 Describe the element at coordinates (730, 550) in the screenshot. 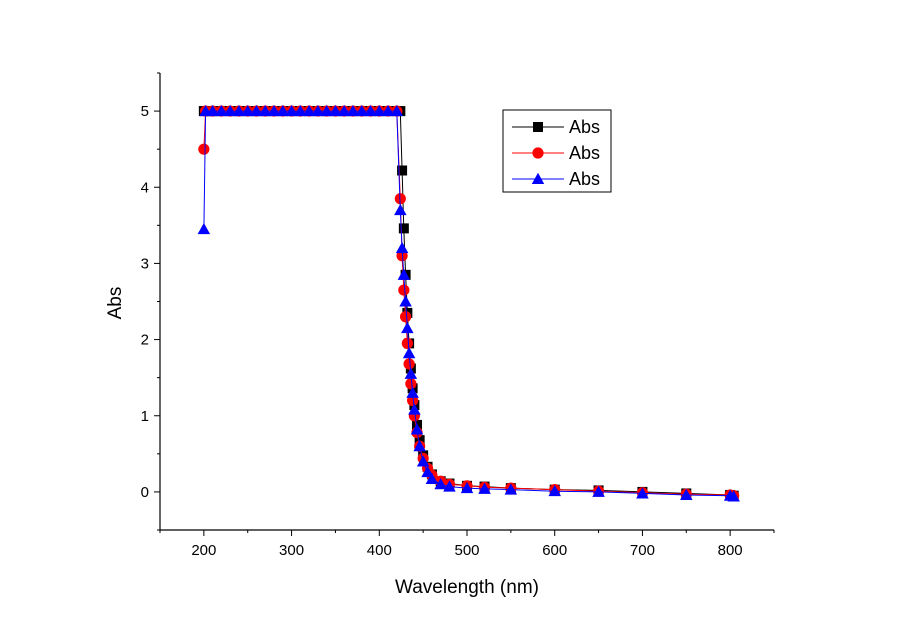

I see `x-tick-label: 800` at that location.